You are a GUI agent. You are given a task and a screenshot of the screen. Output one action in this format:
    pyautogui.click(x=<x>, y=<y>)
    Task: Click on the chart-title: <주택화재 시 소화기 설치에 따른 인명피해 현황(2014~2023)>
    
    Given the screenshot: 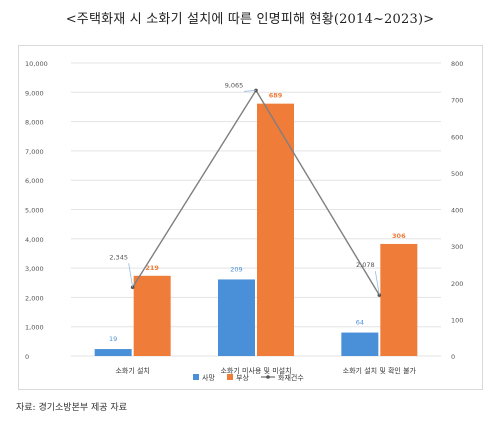 What is the action you would take?
    pyautogui.click(x=250, y=19)
    